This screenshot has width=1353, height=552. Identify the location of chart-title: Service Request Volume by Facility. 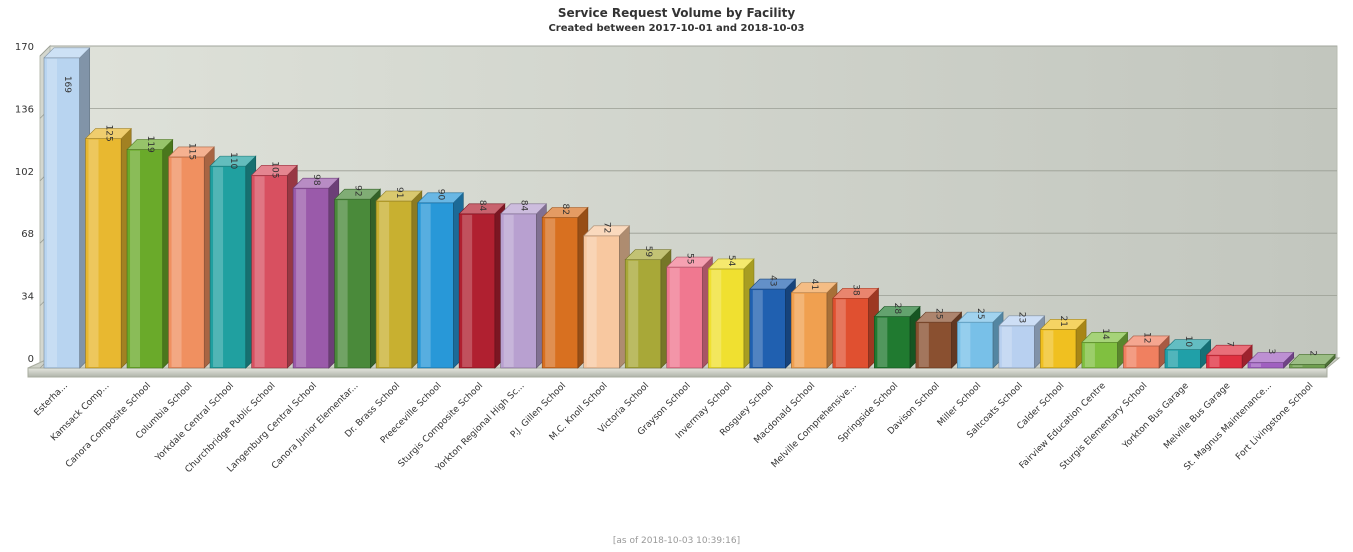
(676, 13).